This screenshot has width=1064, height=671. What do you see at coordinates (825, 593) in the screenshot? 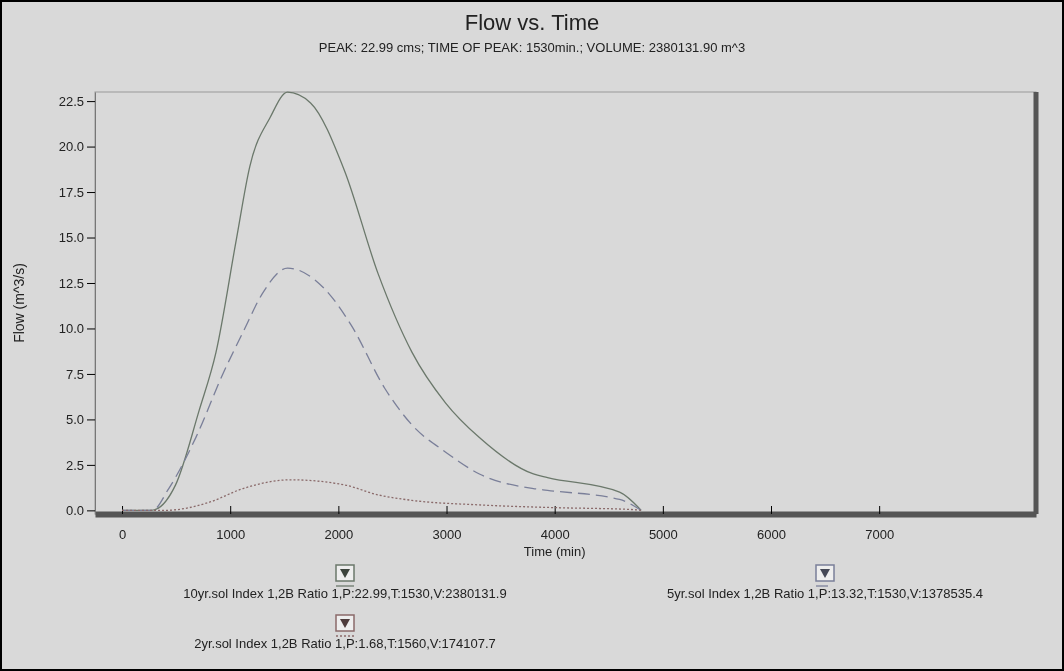
I see `legend-label: 5yr.sol Index 1,2B Ratio 1,P:13.32,T:1530,V:1378535.4` at bounding box center [825, 593].